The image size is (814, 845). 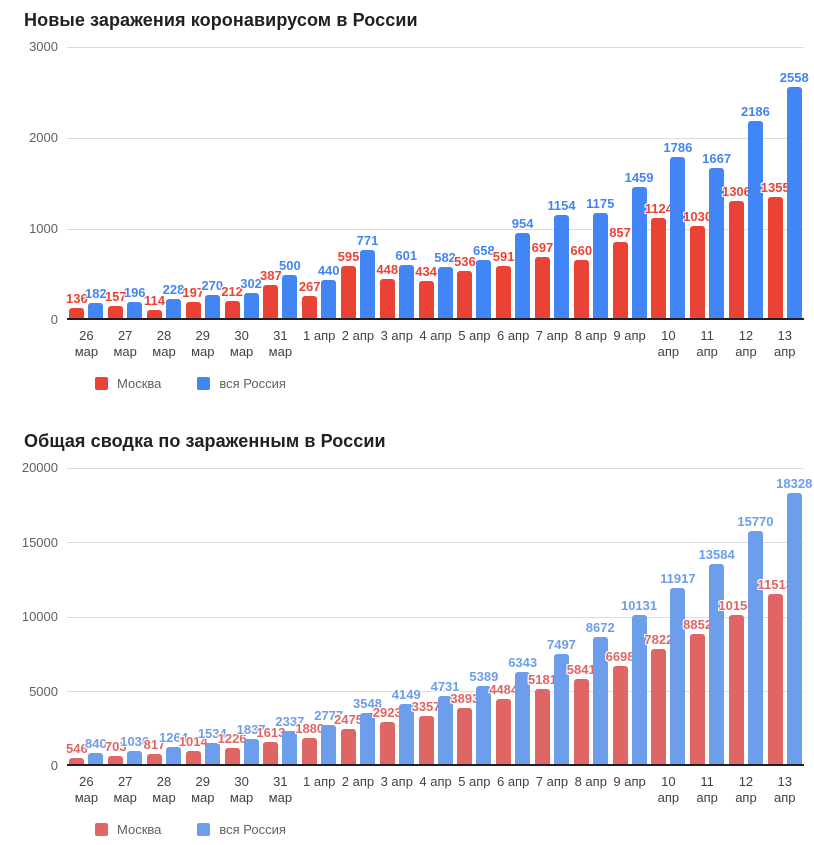 I want to click on legend-item-москва: Москва, so click(x=128, y=383).